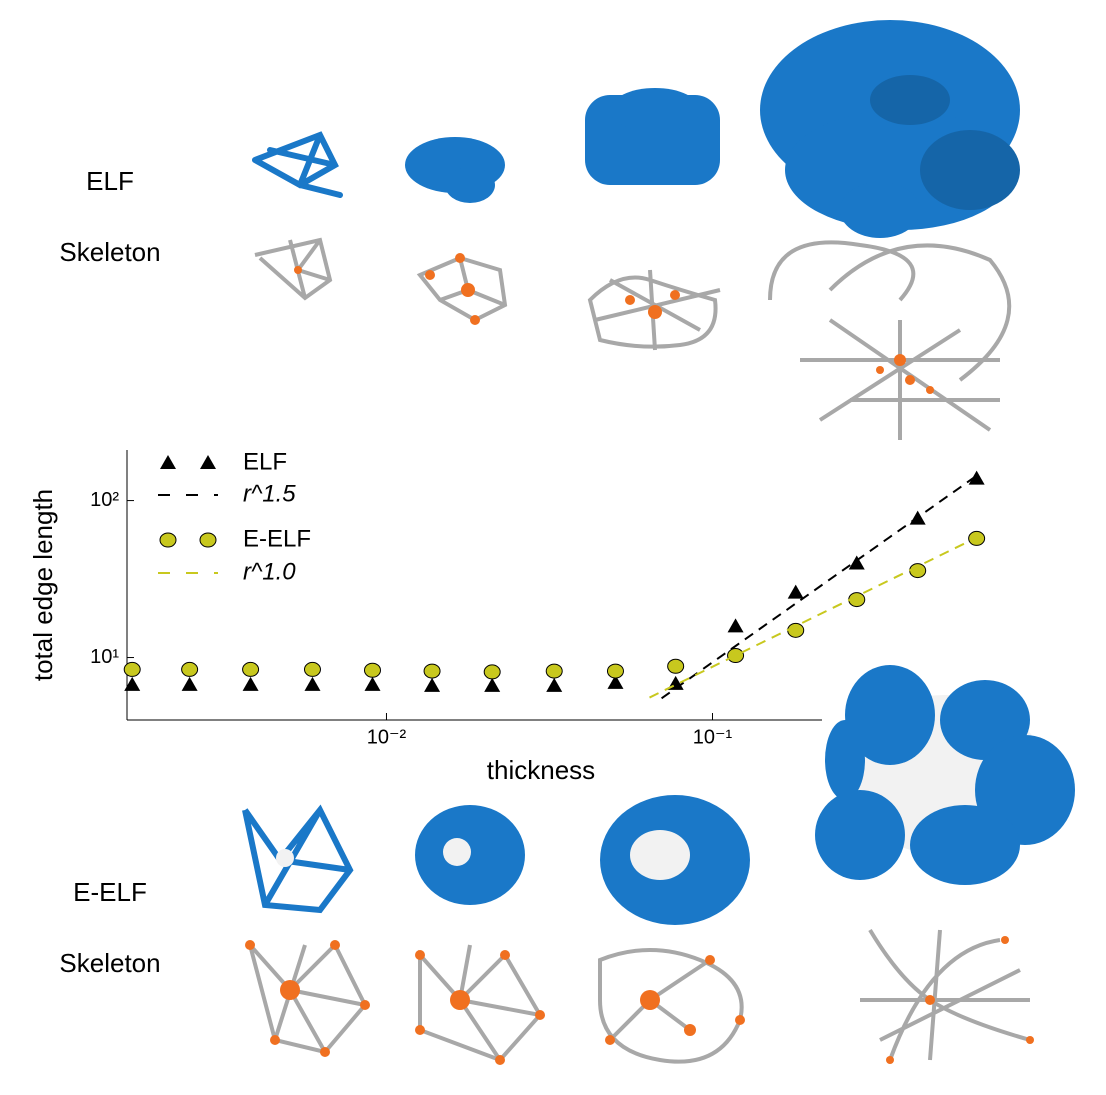 The width and height of the screenshot is (1106, 1095). What do you see at coordinates (43, 585) in the screenshot?
I see `y-axis-label: total edge length` at bounding box center [43, 585].